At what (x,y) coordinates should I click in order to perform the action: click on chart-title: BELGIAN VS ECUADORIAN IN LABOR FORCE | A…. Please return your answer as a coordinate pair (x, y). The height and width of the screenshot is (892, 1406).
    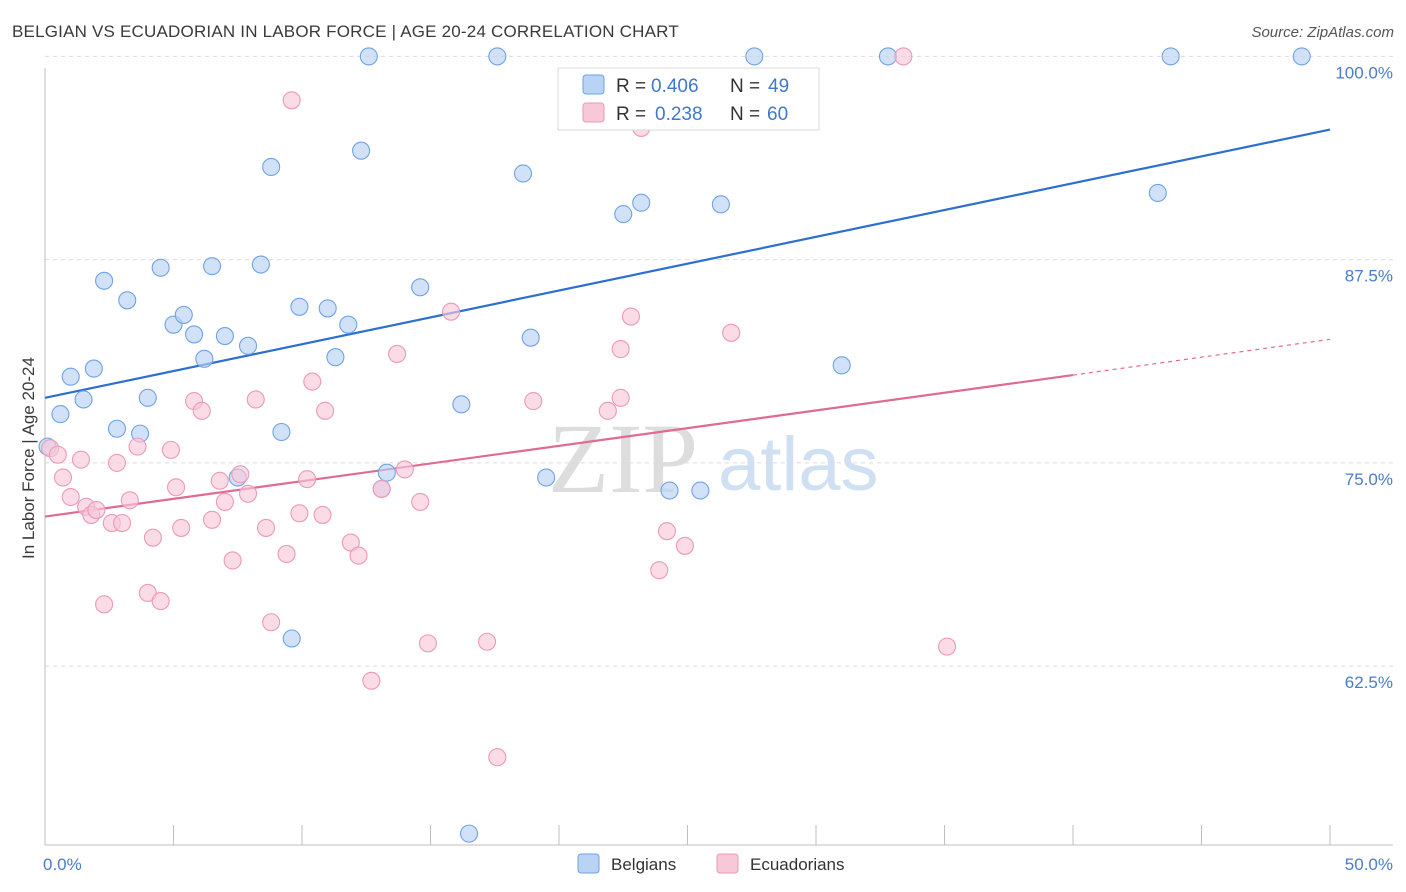
    Looking at the image, I should click on (345, 31).